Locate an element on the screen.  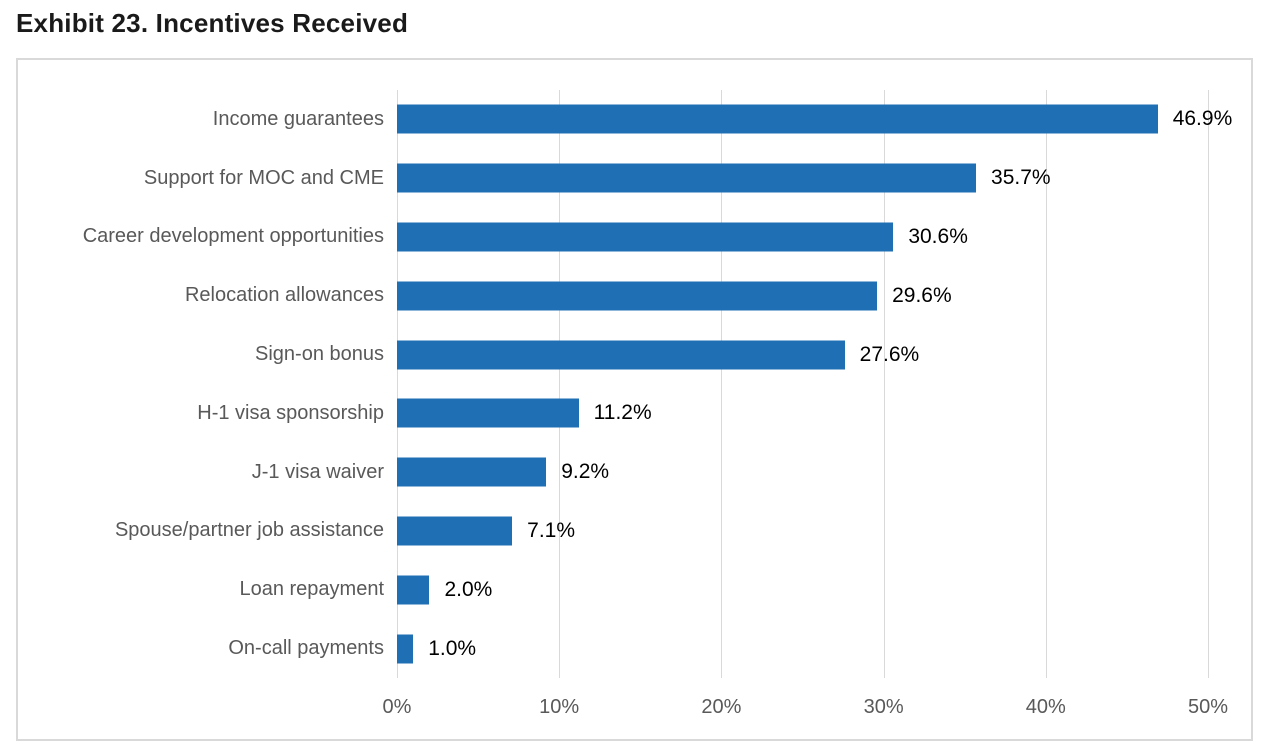
category-label: On-call payments is located at coordinates (306, 648).